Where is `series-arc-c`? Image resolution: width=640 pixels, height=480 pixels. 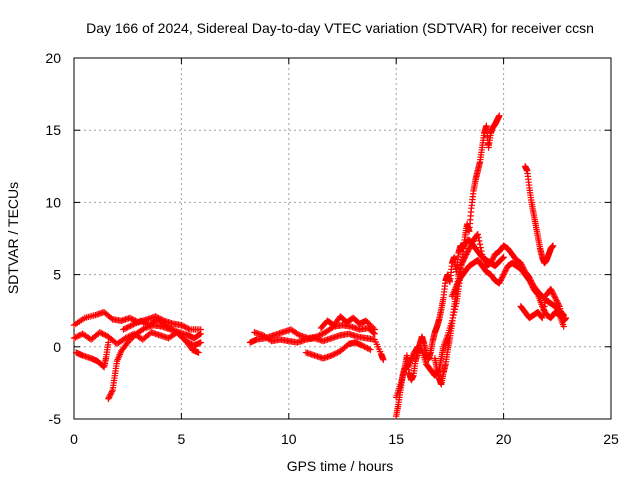
series-arc-c is located at coordinates (92, 355).